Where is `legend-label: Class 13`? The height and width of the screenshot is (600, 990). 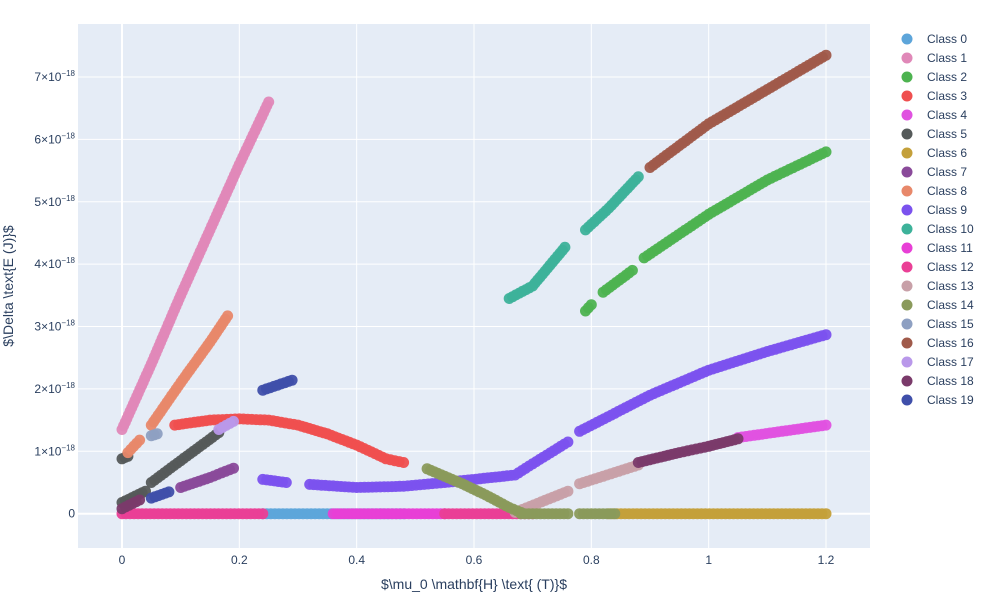 legend-label: Class 13 is located at coordinates (950, 286).